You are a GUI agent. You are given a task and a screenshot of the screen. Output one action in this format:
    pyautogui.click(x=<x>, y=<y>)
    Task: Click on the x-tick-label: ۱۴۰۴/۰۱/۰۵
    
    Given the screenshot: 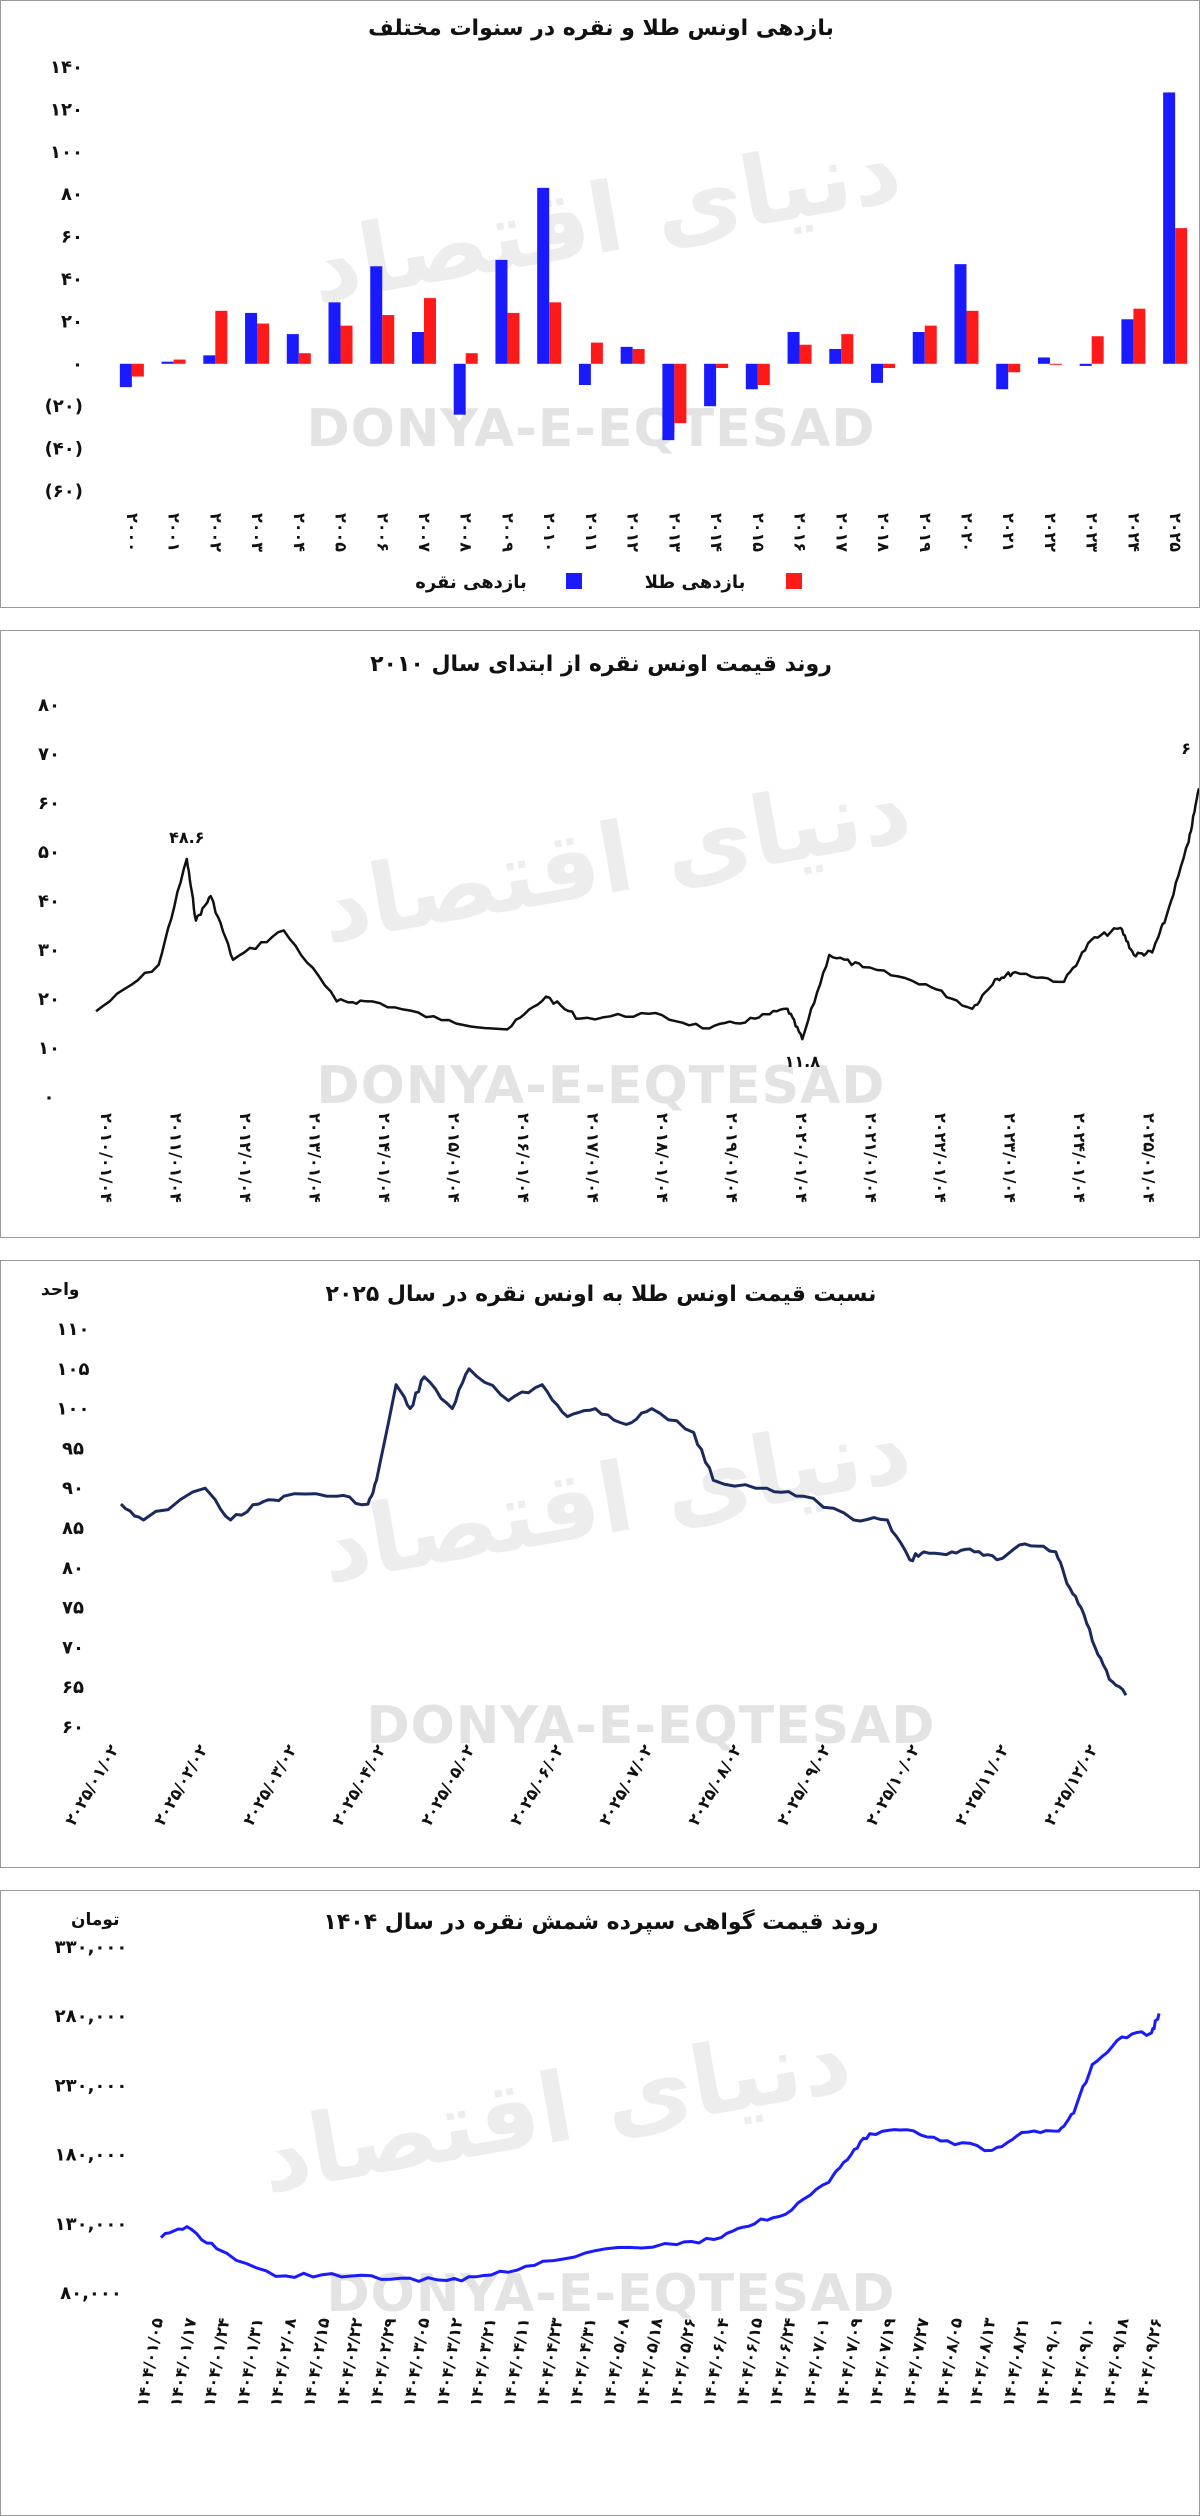 What is the action you would take?
    pyautogui.click(x=150, y=2362)
    